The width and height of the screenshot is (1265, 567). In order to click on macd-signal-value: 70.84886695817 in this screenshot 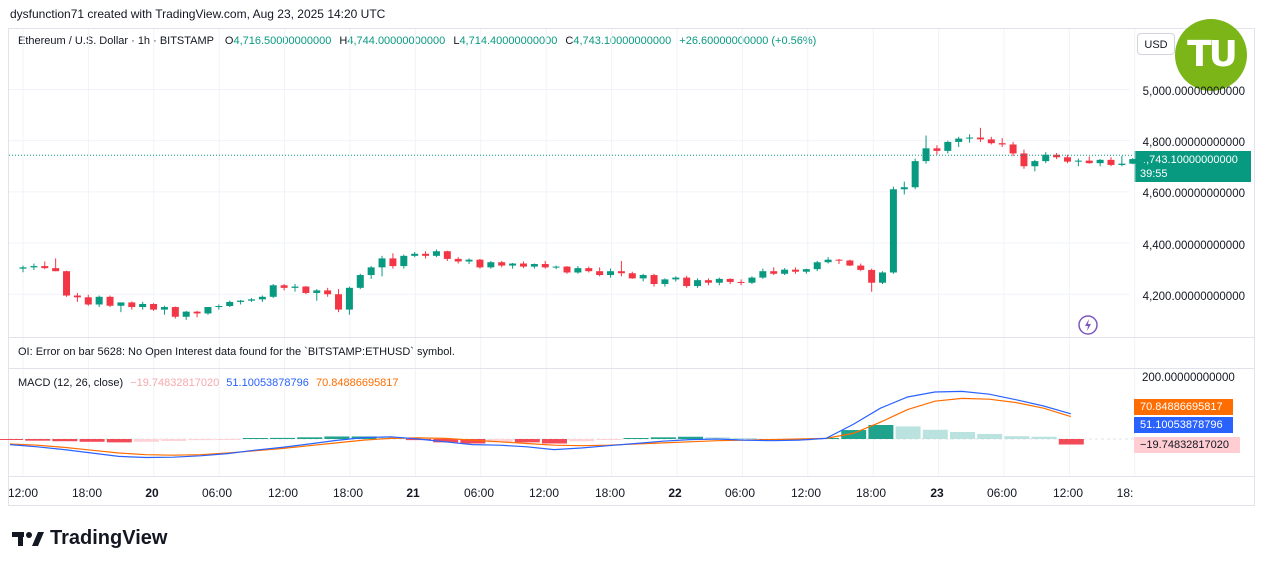, I will do `click(357, 383)`.